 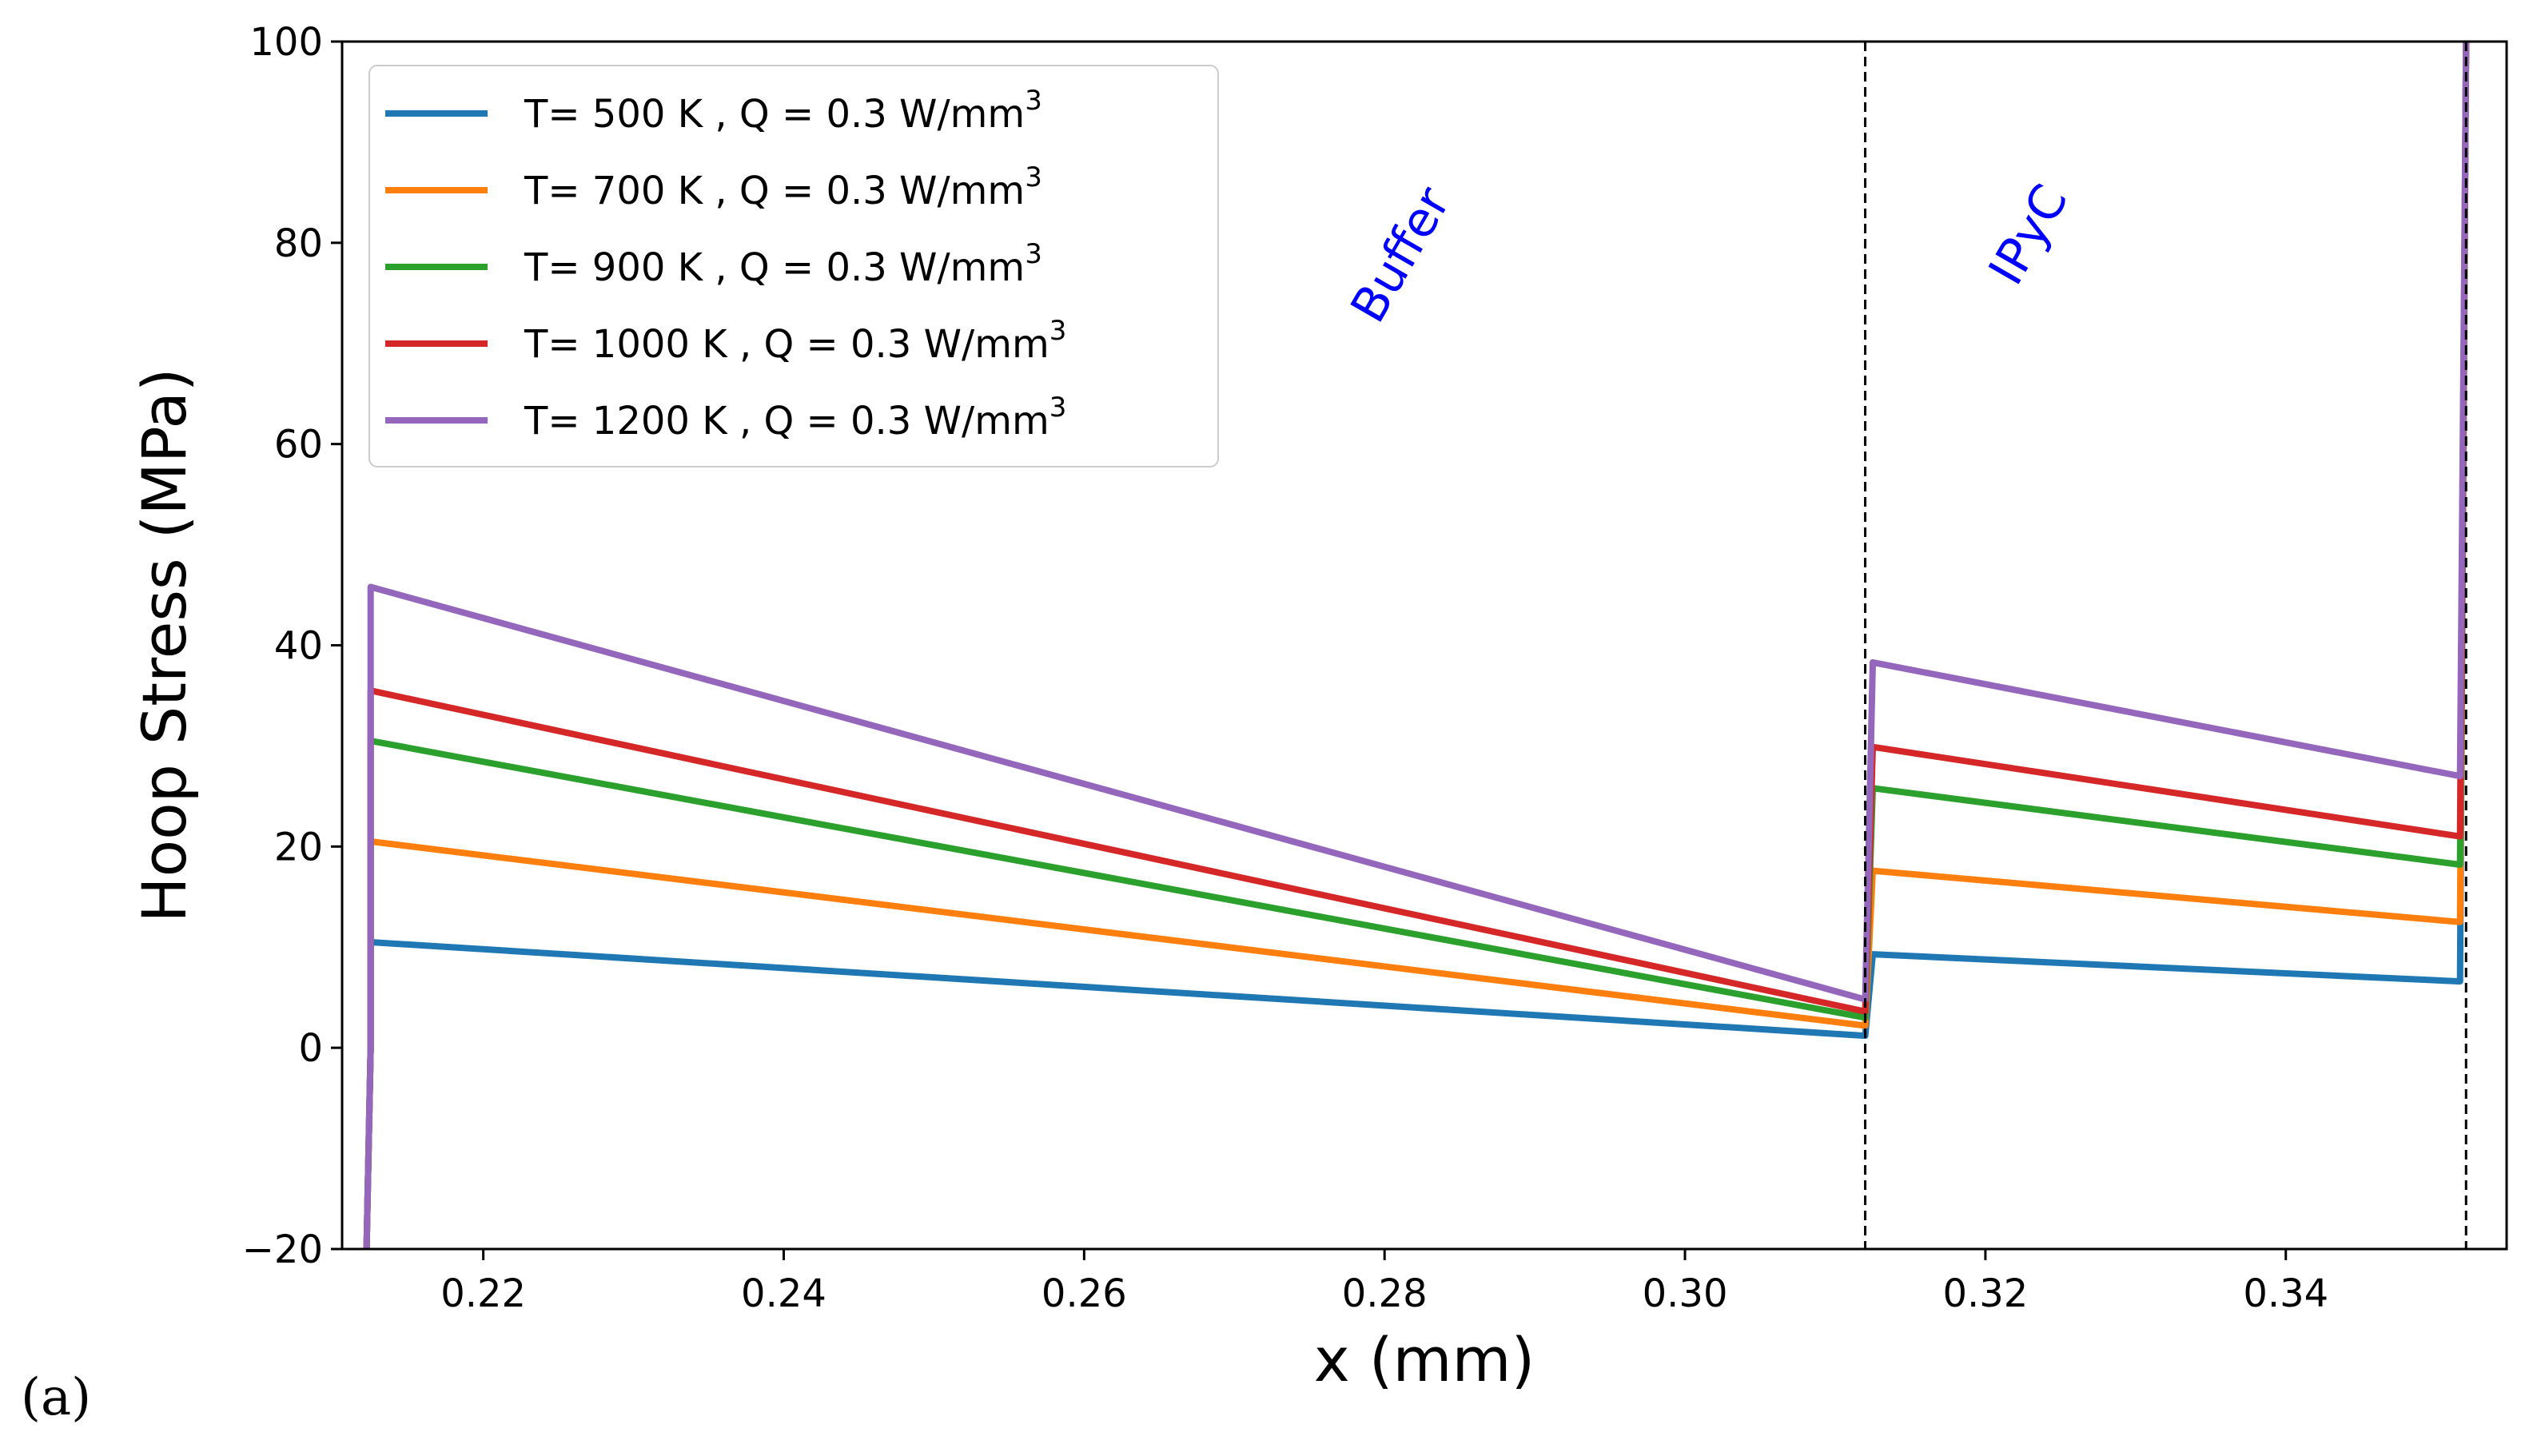 What do you see at coordinates (298, 243) in the screenshot?
I see `y-tick-label: 80` at bounding box center [298, 243].